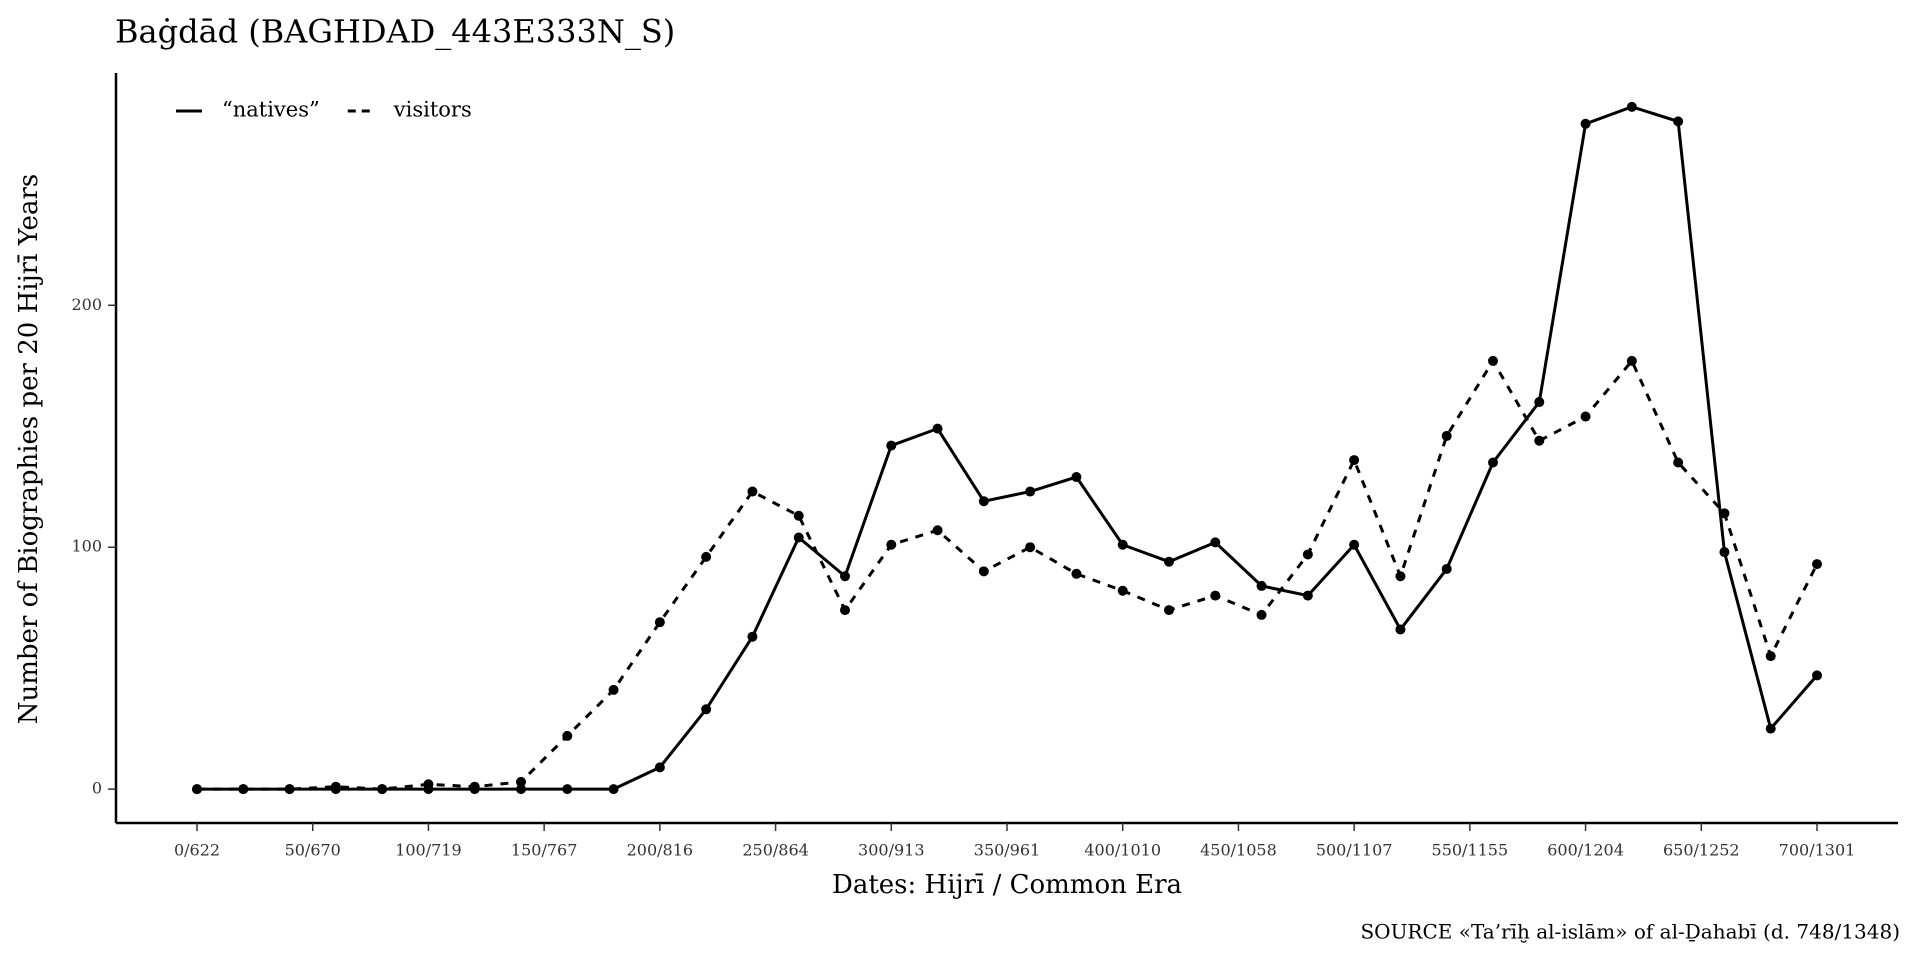  Describe the element at coordinates (1007, 885) in the screenshot. I see `x-axis-label: Dates: Hijrī / Common Era` at that location.